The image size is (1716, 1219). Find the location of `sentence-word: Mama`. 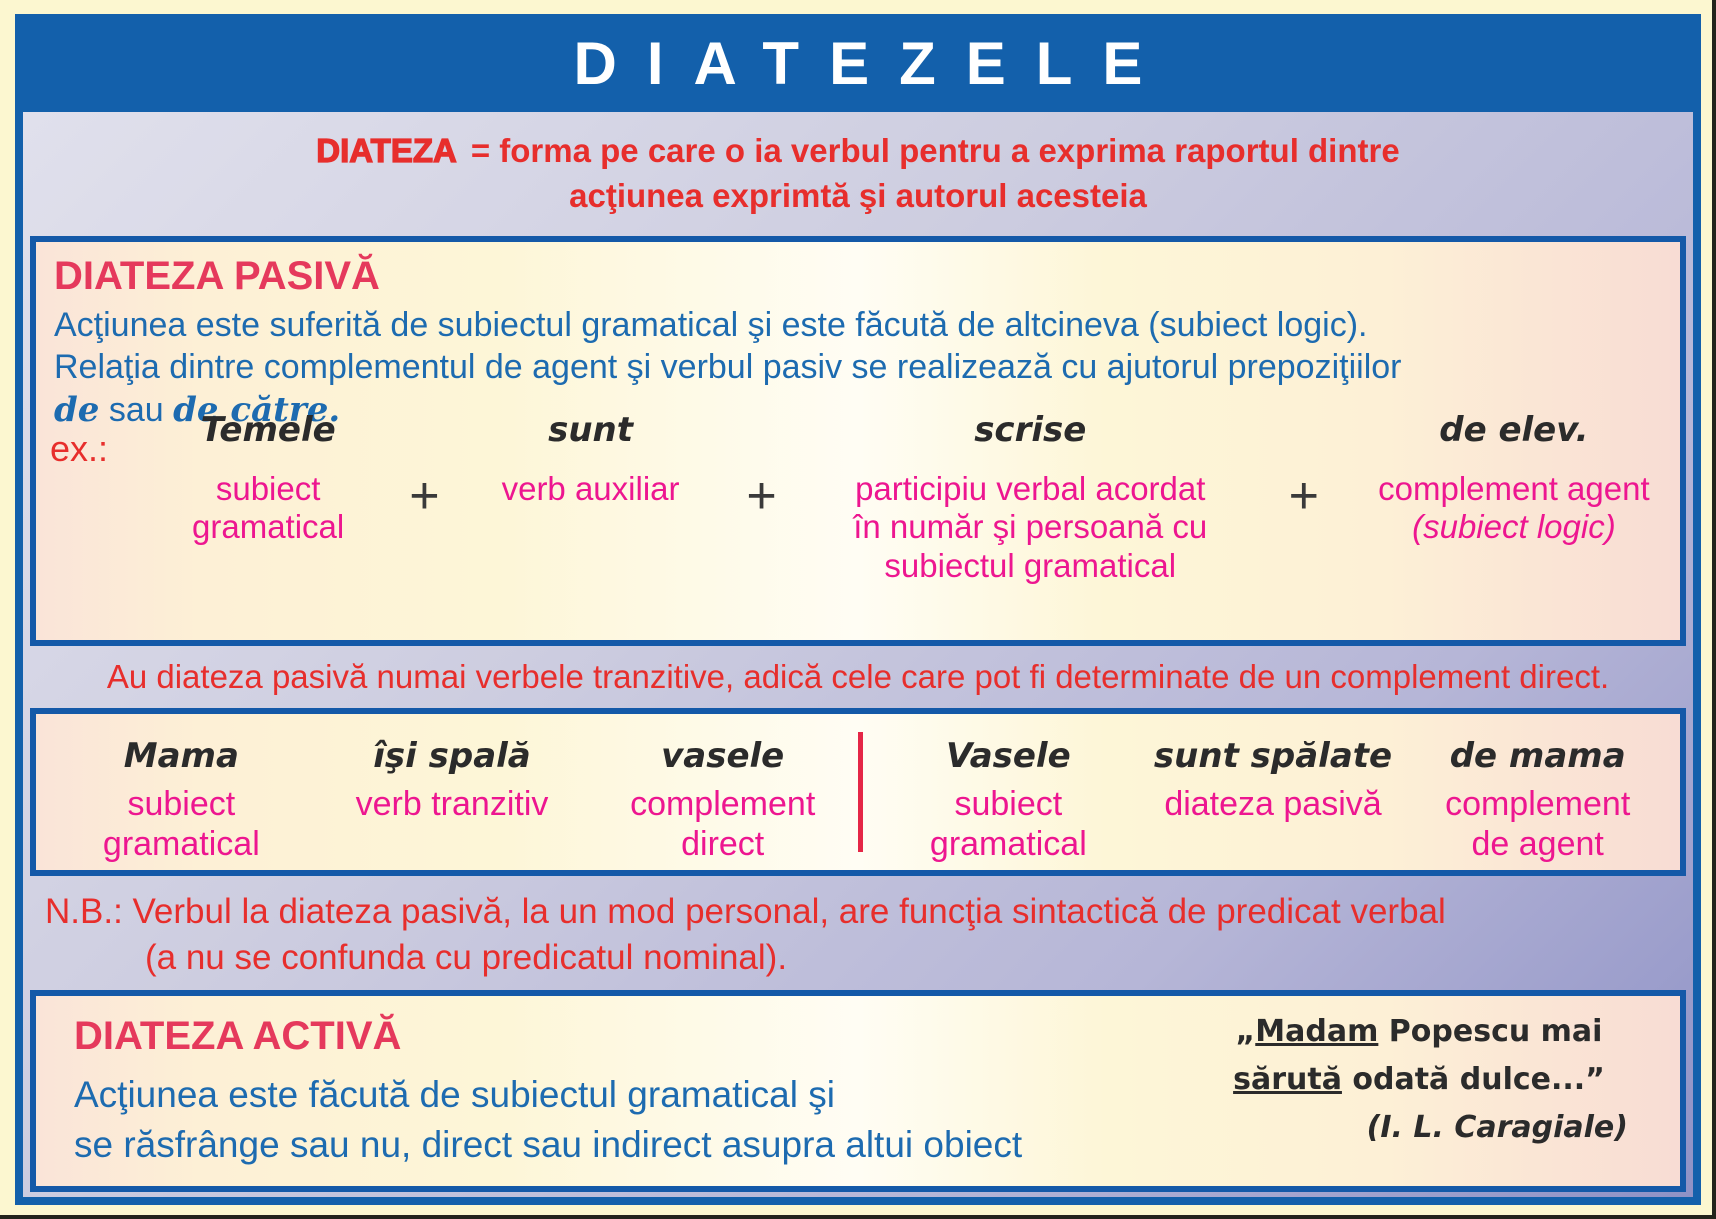

sentence-word: Mama is located at coordinates (181, 756).